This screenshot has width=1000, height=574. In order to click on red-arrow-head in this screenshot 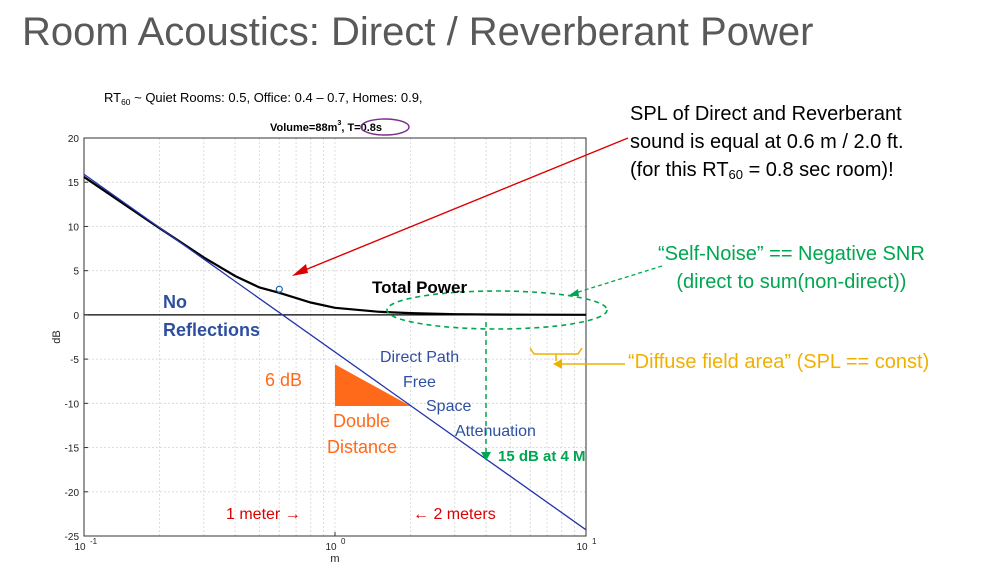, I will do `click(300, 270)`.